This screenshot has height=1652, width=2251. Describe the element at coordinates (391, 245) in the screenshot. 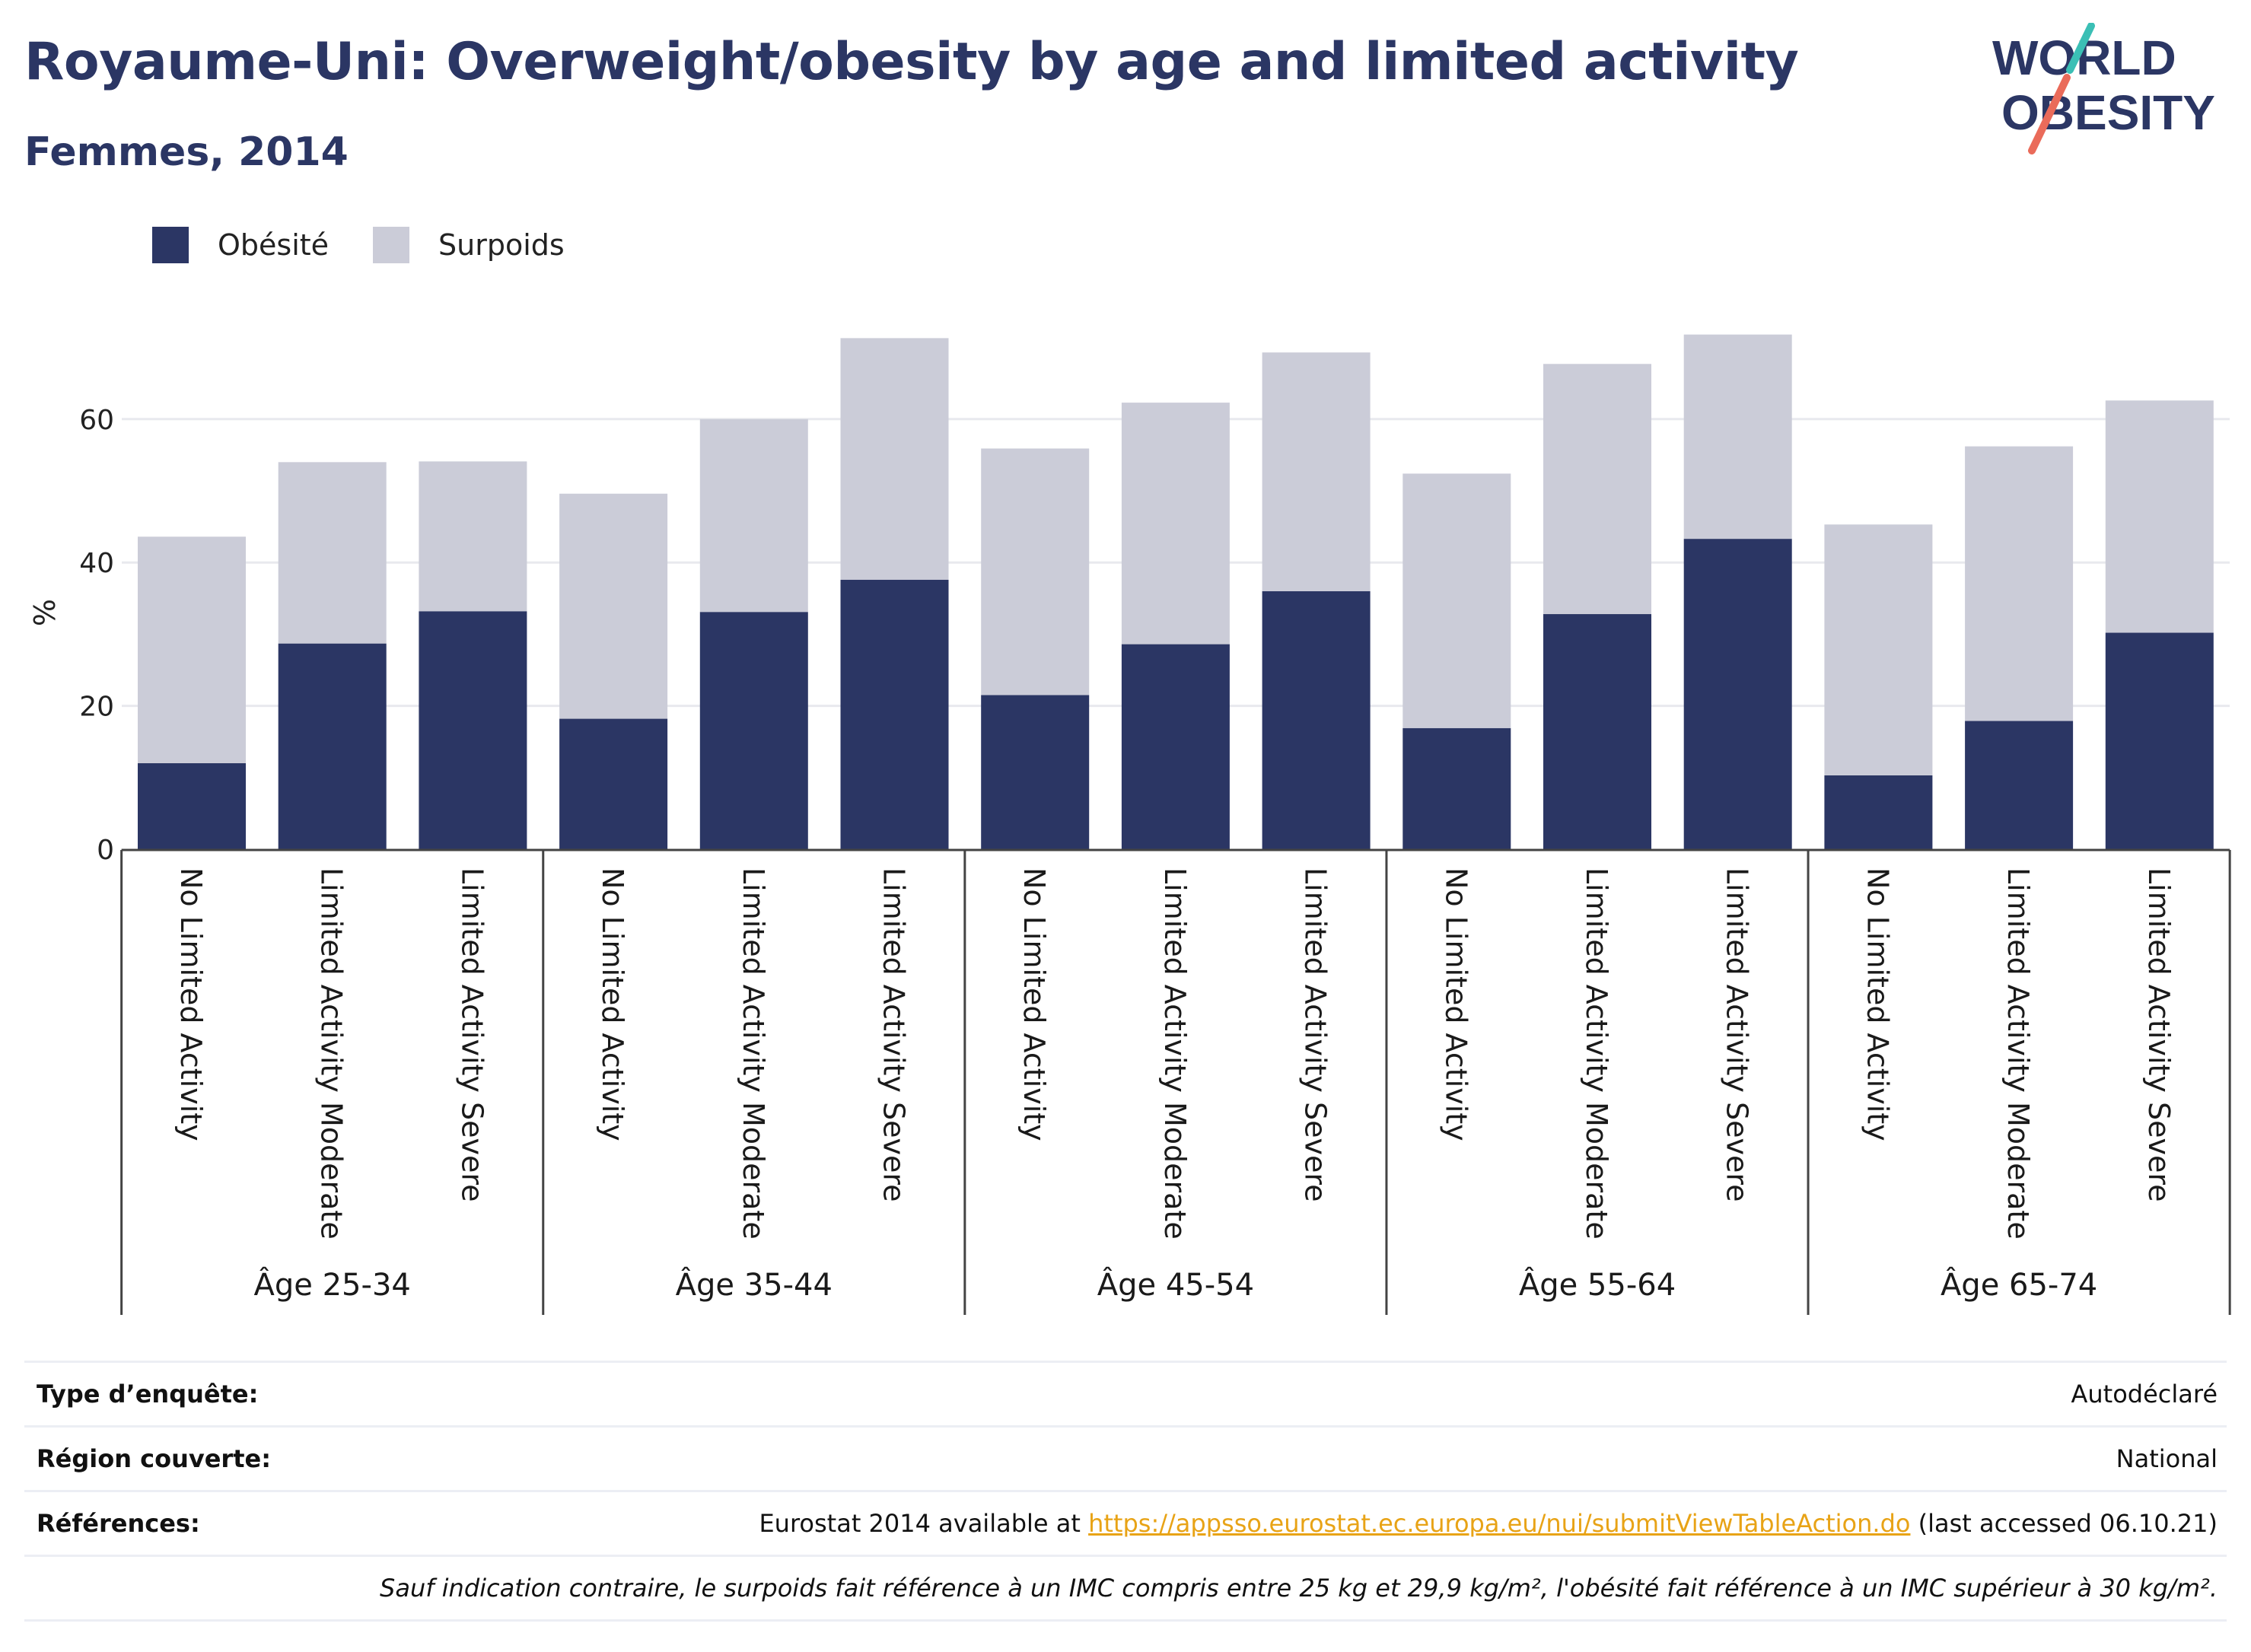

I see `legend-swatch-overweight` at that location.